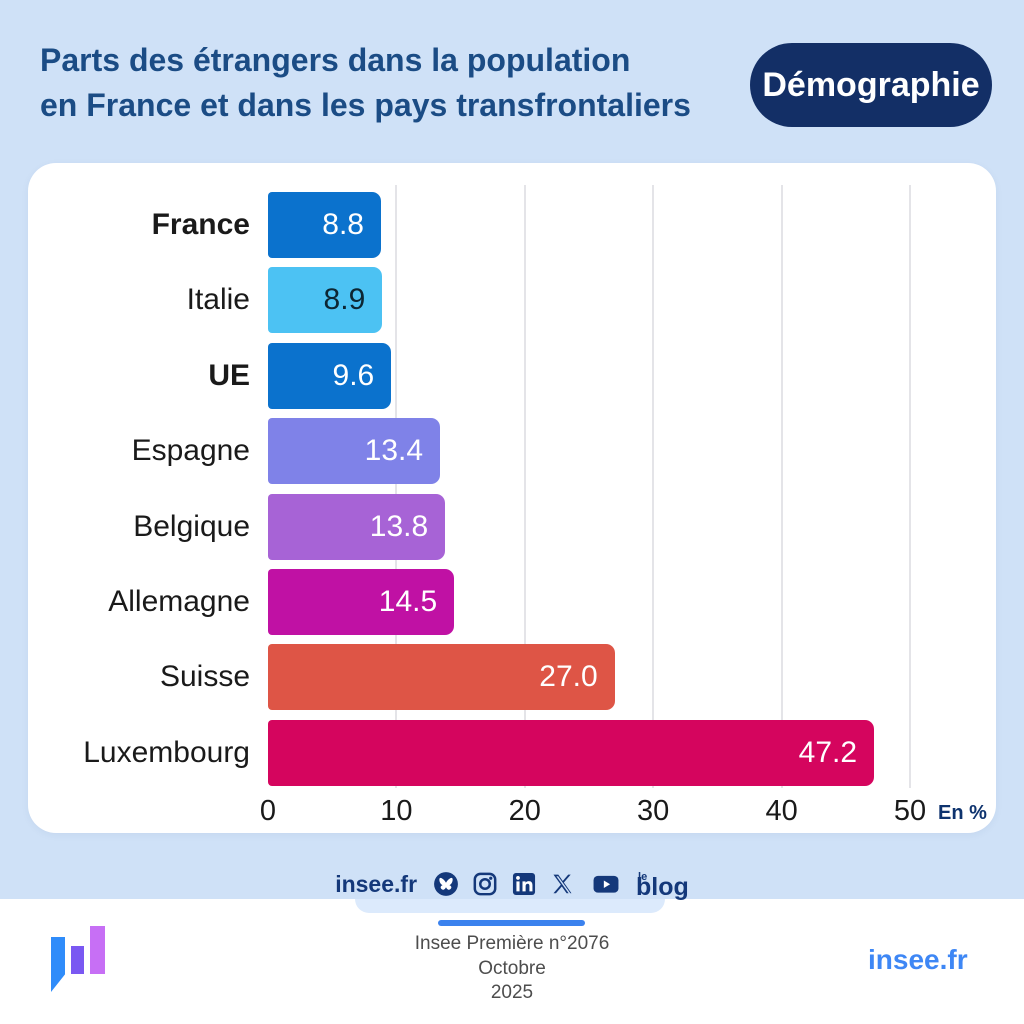  Describe the element at coordinates (512, 992) in the screenshot. I see `publication-year: 2025` at that location.